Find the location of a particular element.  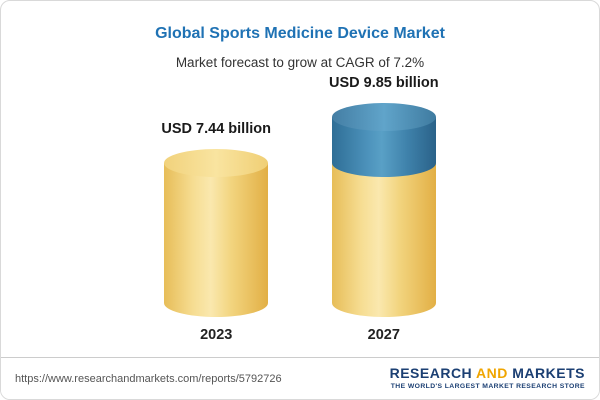

cylinder-2027-top-ellipse is located at coordinates (383, 117).